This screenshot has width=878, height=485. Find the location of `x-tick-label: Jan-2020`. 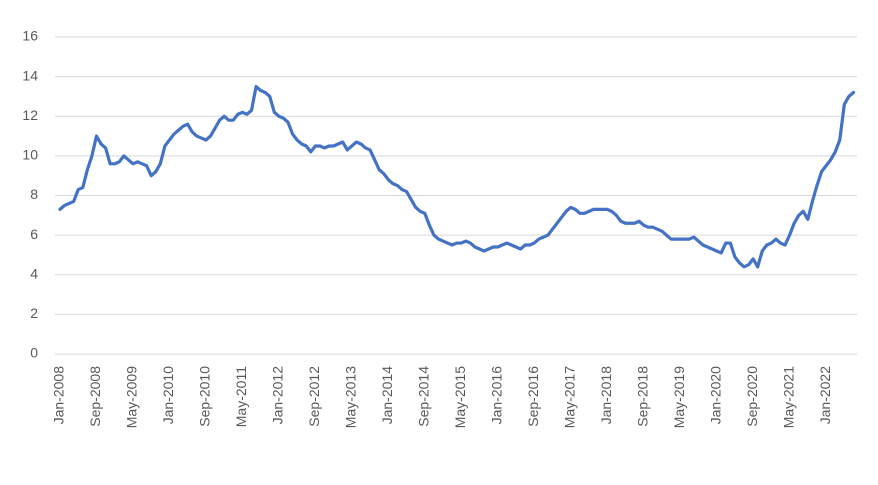

x-tick-label: Jan-2020 is located at coordinates (715, 395).